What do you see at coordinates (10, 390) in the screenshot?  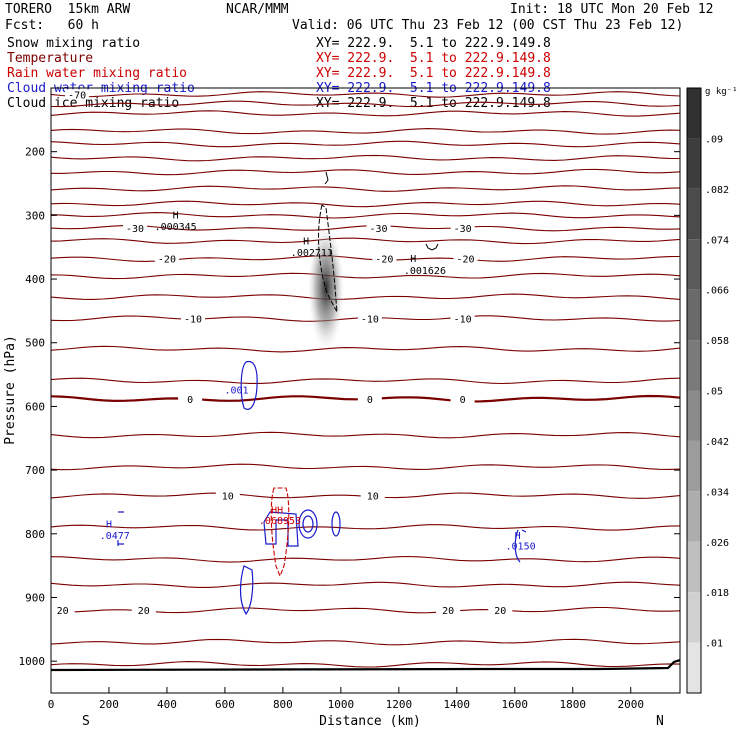 I see `y-axis-label: Pressure (hPa)` at bounding box center [10, 390].